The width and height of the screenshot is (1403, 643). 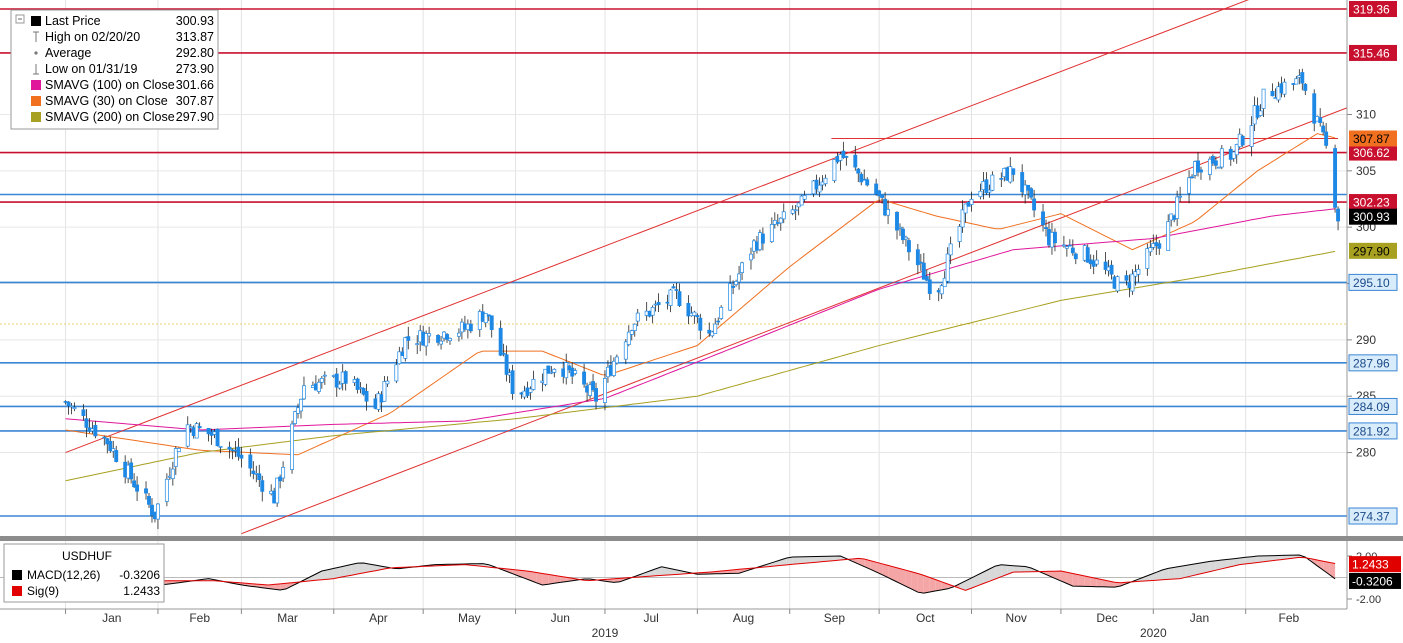 What do you see at coordinates (139, 575) in the screenshot?
I see `macd-legend-value: -0.3206` at bounding box center [139, 575].